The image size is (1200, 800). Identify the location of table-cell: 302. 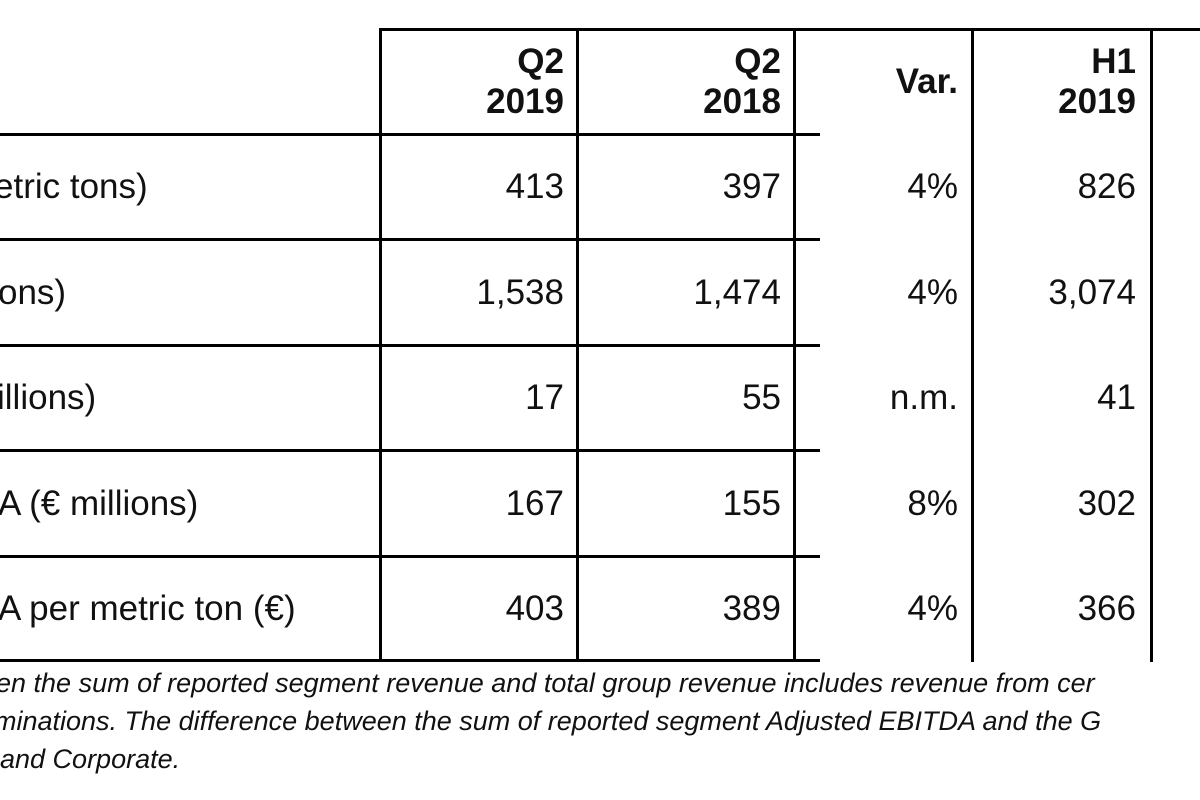
(1106, 503).